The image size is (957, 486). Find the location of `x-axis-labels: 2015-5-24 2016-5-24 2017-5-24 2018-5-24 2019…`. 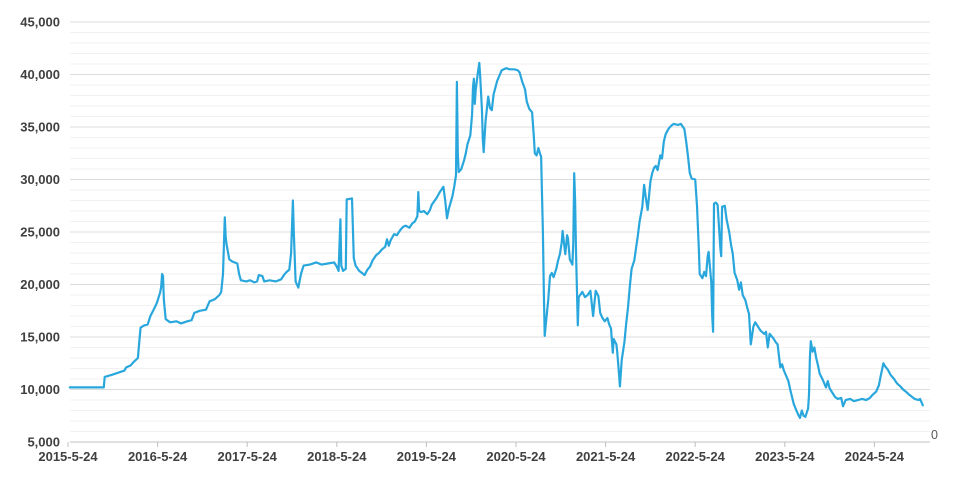

x-axis-labels: 2015-5-24 2016-5-24 2017-5-24 2018-5-24 2019… is located at coordinates (471, 456).